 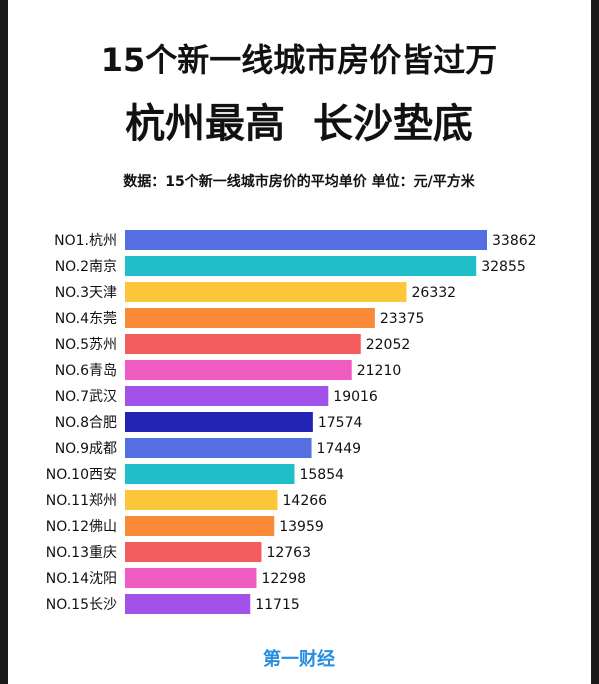 What do you see at coordinates (339, 449) in the screenshot?
I see `value-label: 17449` at bounding box center [339, 449].